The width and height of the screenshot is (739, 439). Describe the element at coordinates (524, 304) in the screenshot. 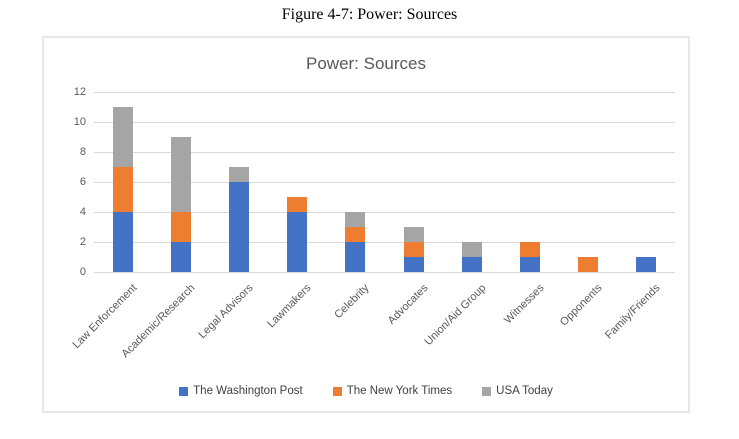

I see `x-axis-tick-label: Witnesses` at that location.